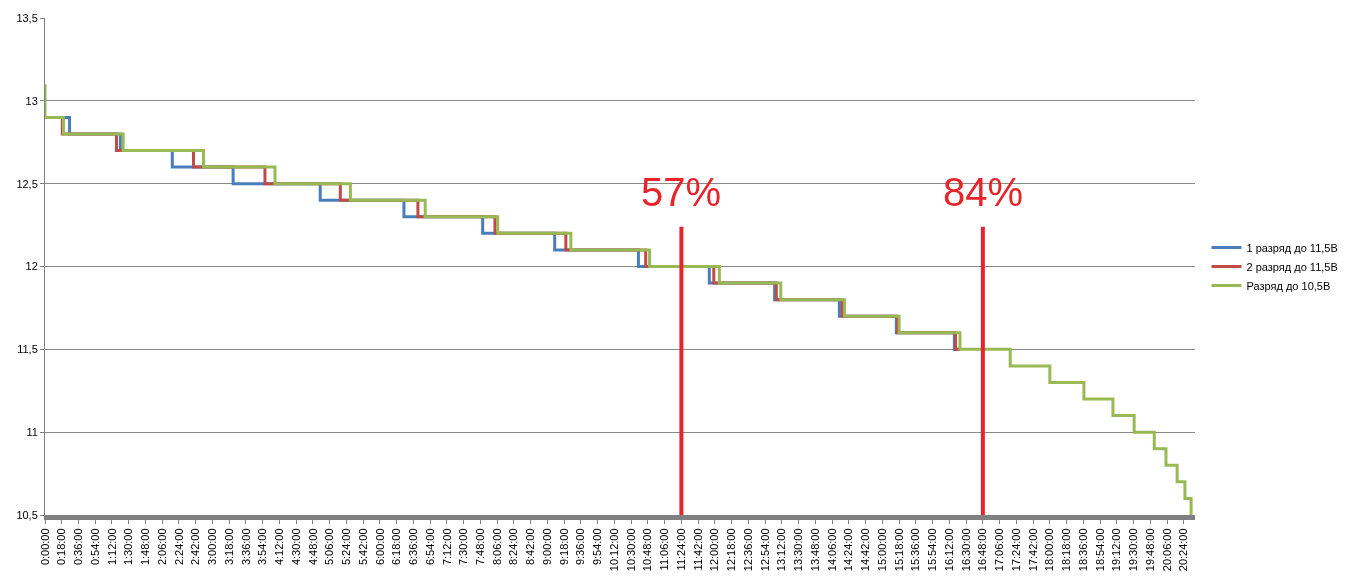 The width and height of the screenshot is (1365, 583). Describe the element at coordinates (1292, 266) in the screenshot. I see `legend-label: 2 разряд до 11,5В` at that location.